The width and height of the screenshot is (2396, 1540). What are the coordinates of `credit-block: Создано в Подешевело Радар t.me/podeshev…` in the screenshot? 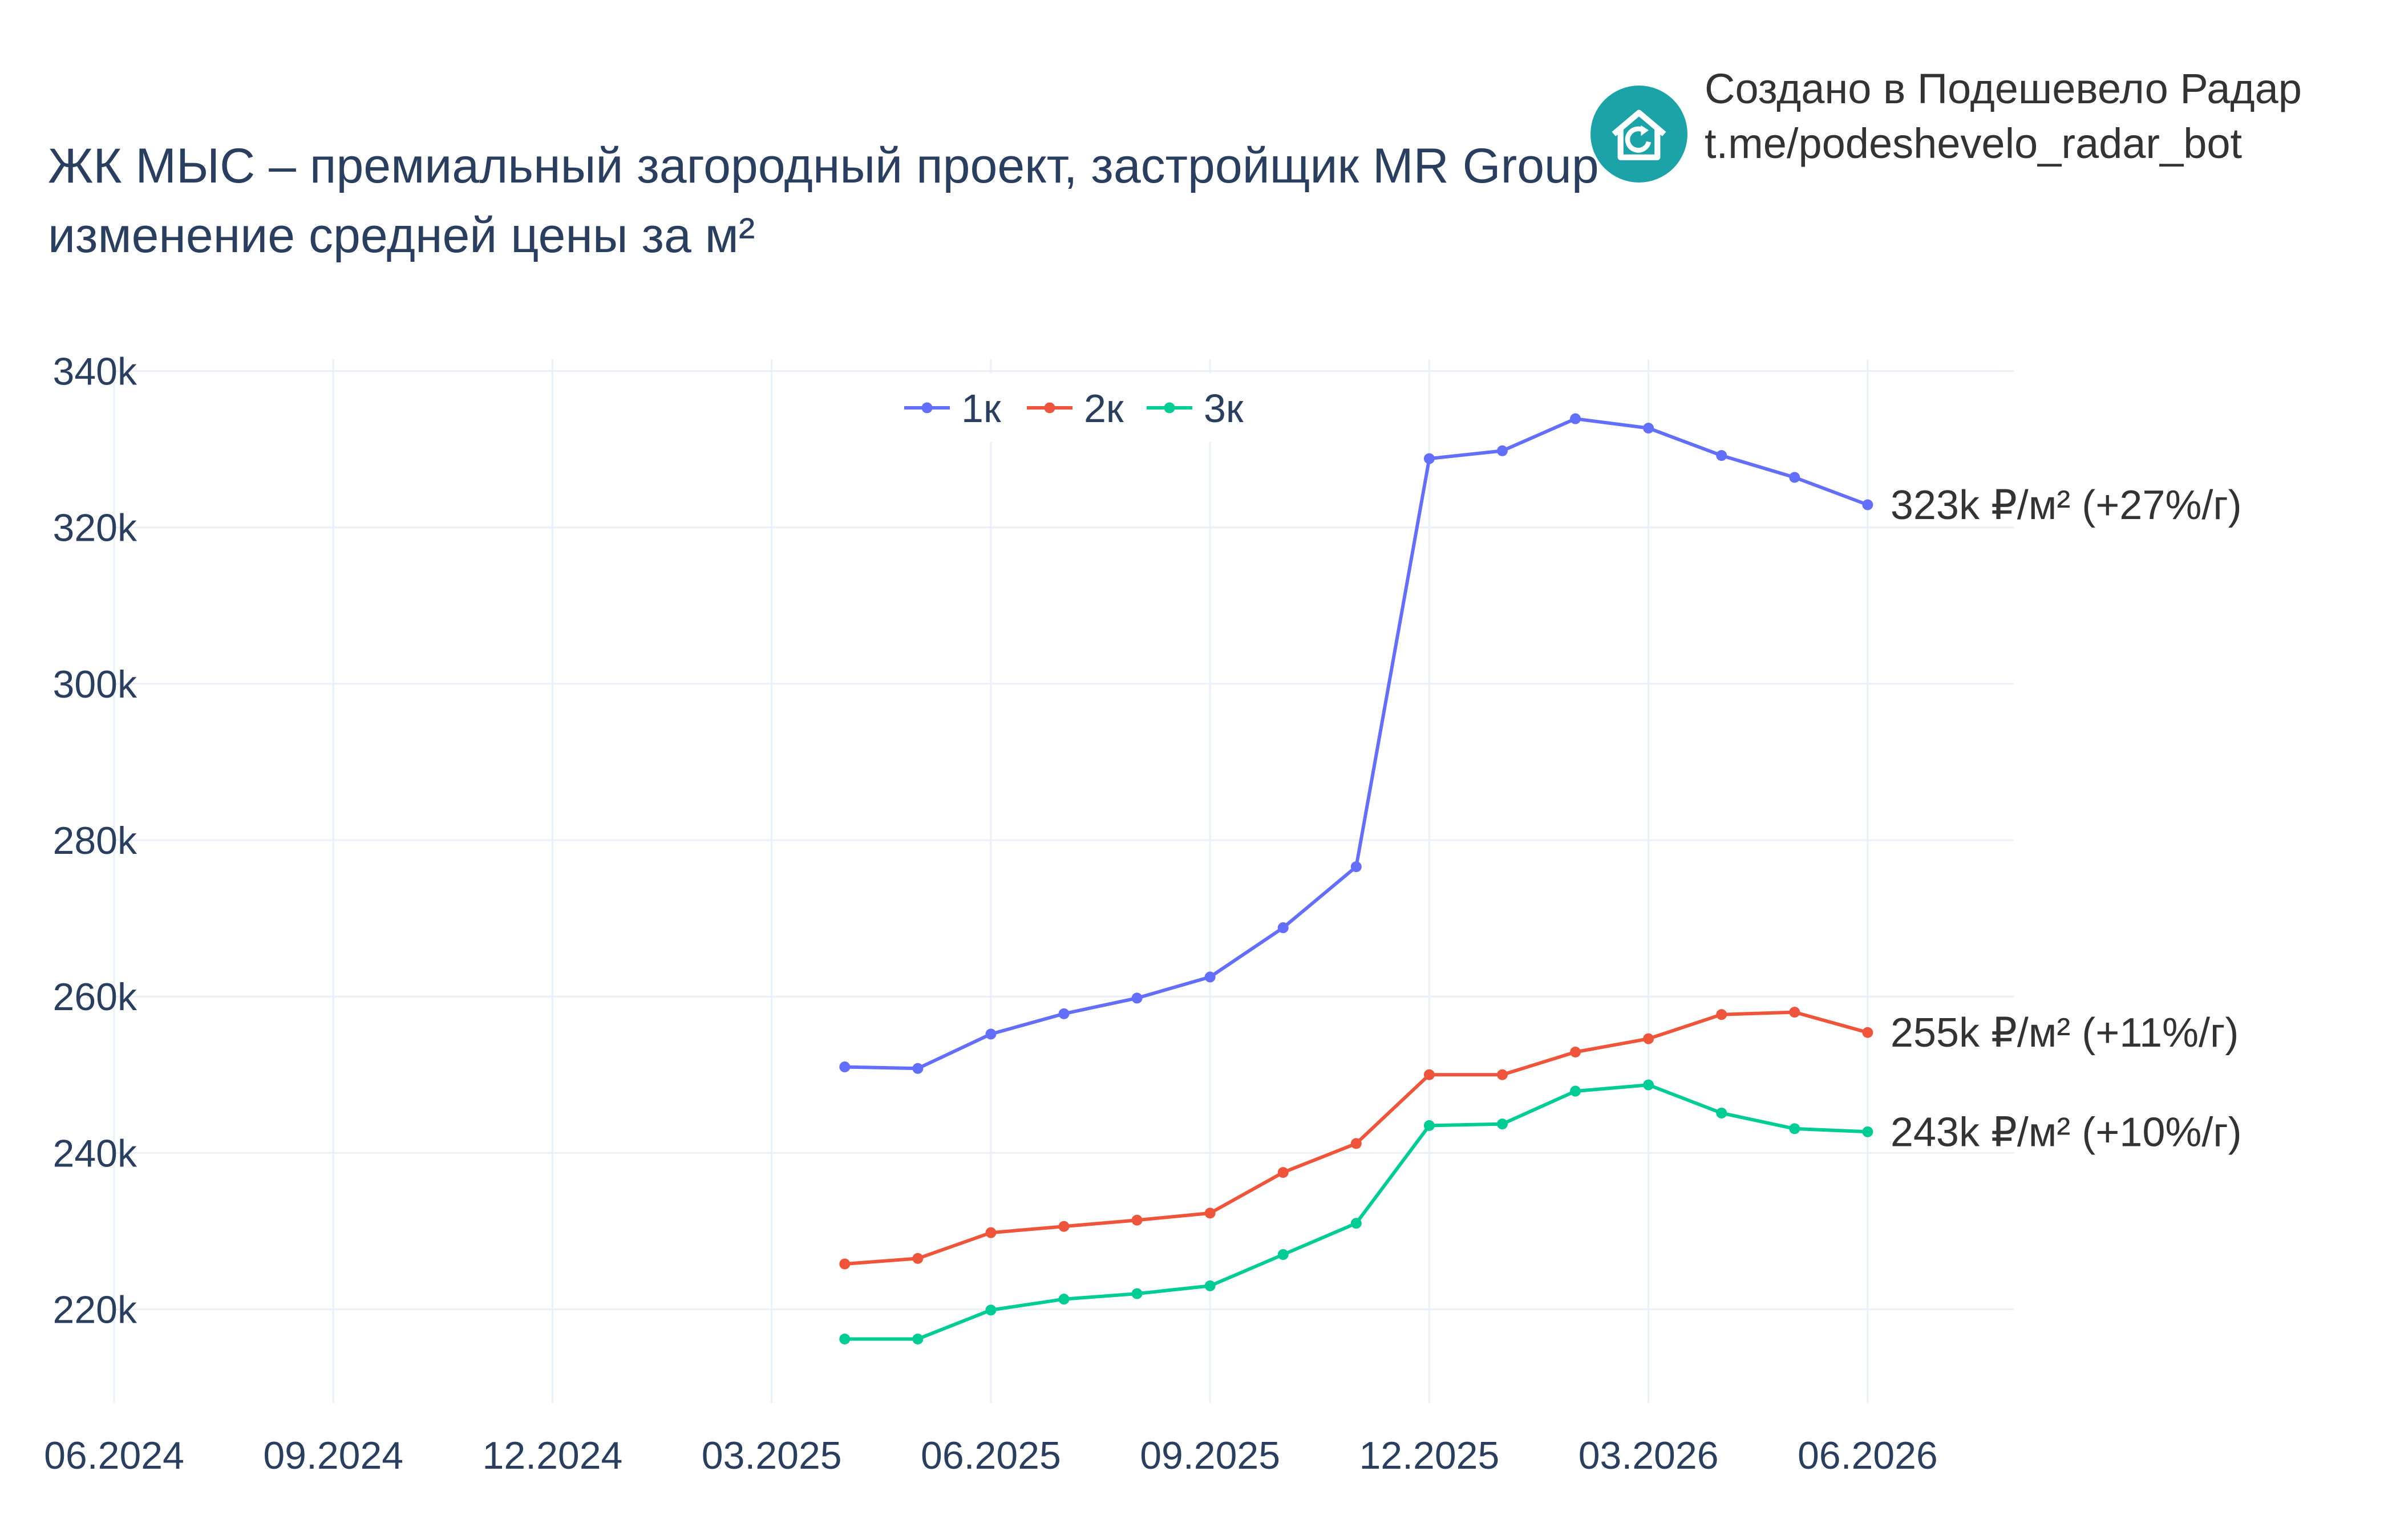 It's located at (2003, 117).